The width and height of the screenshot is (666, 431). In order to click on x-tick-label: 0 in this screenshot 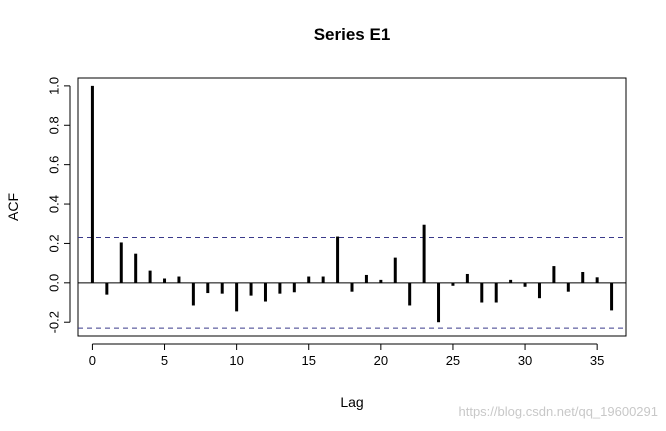, I will do `click(92, 360)`.